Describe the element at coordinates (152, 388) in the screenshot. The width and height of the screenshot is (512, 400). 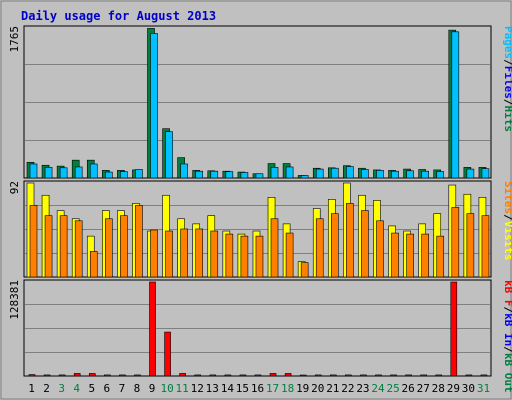
I see `x-tick-label: 9` at that location.